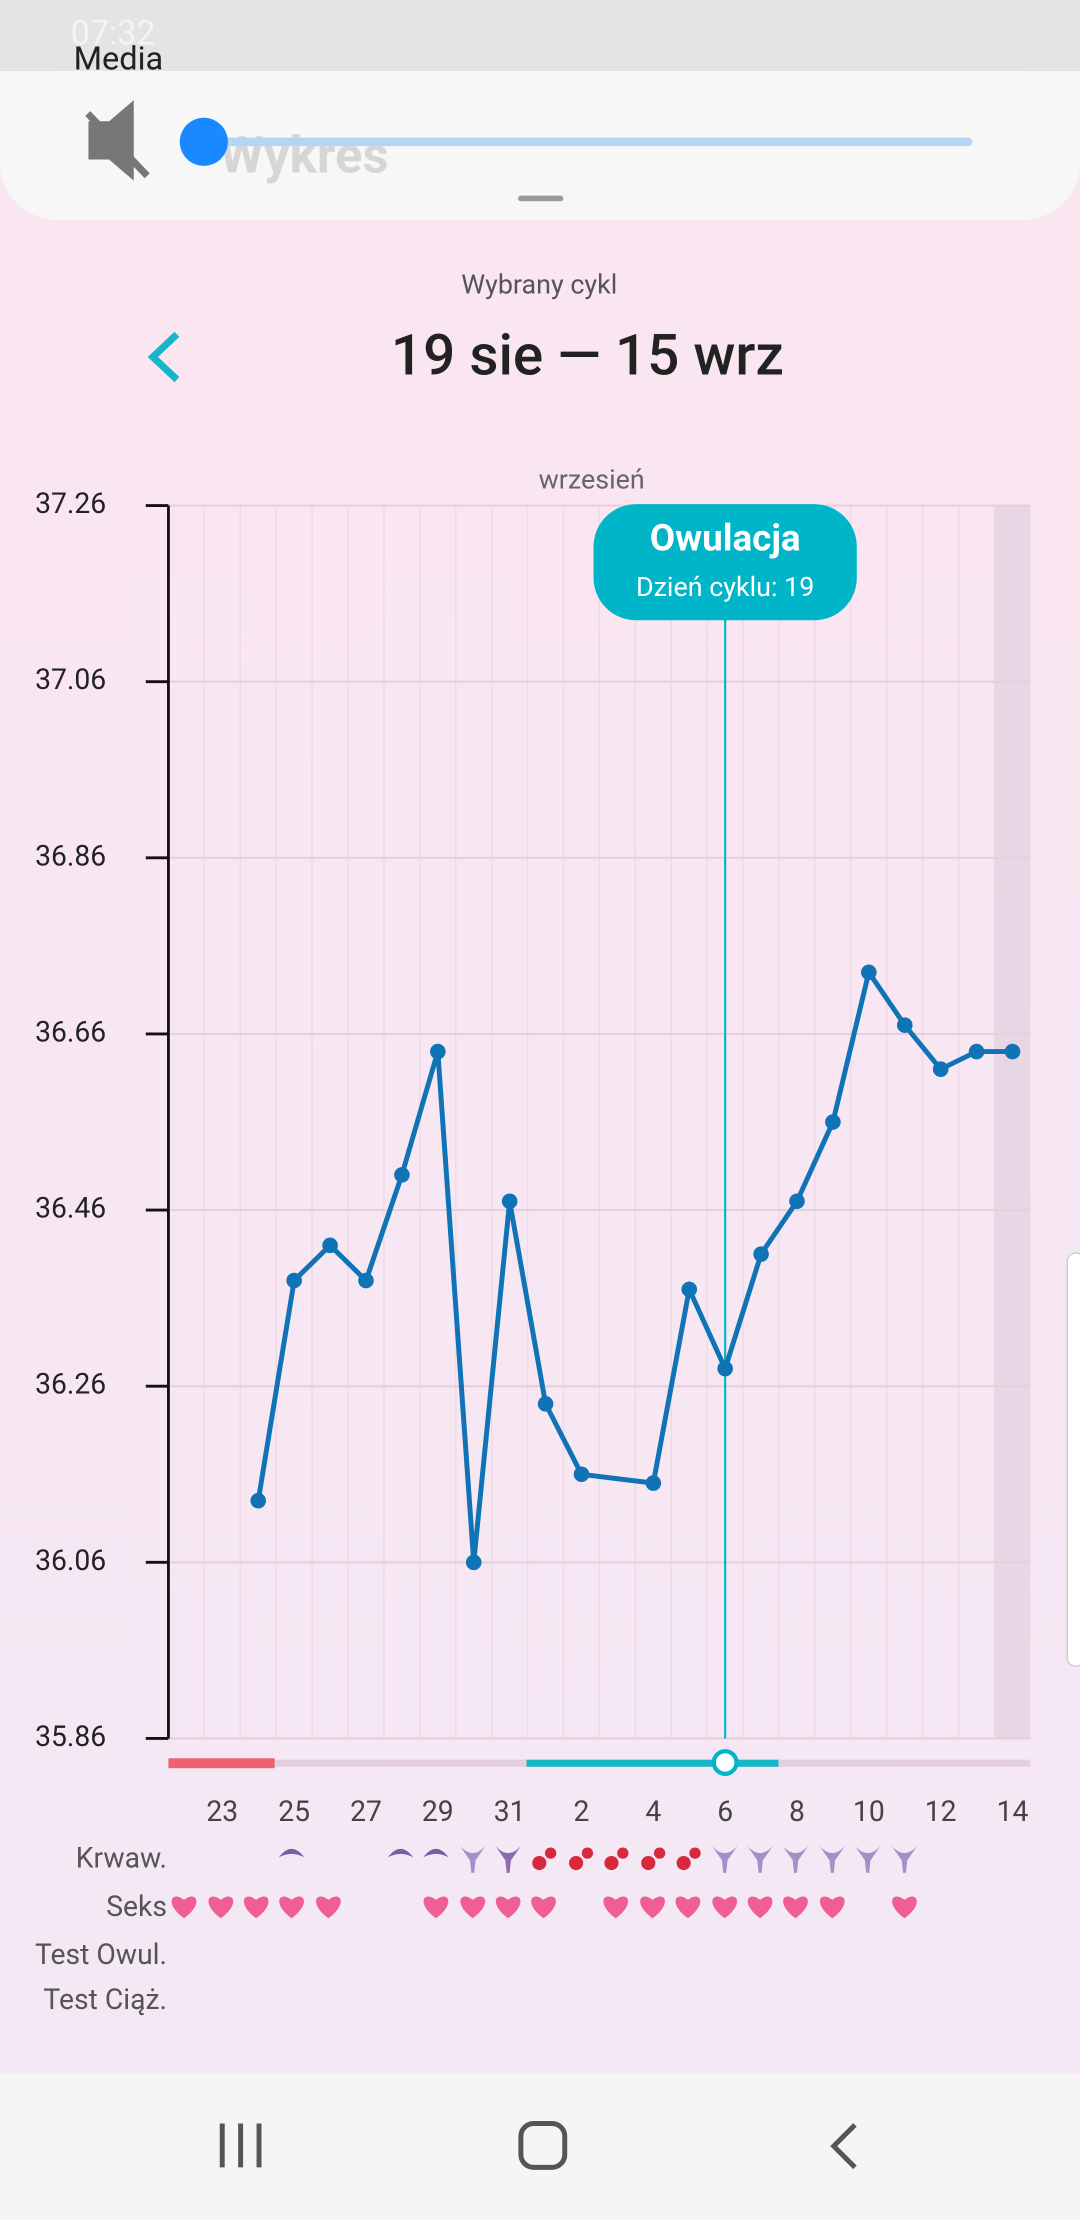 The height and width of the screenshot is (2220, 1080). Describe the element at coordinates (70, 855) in the screenshot. I see `y-tick-label: 36.86` at that location.